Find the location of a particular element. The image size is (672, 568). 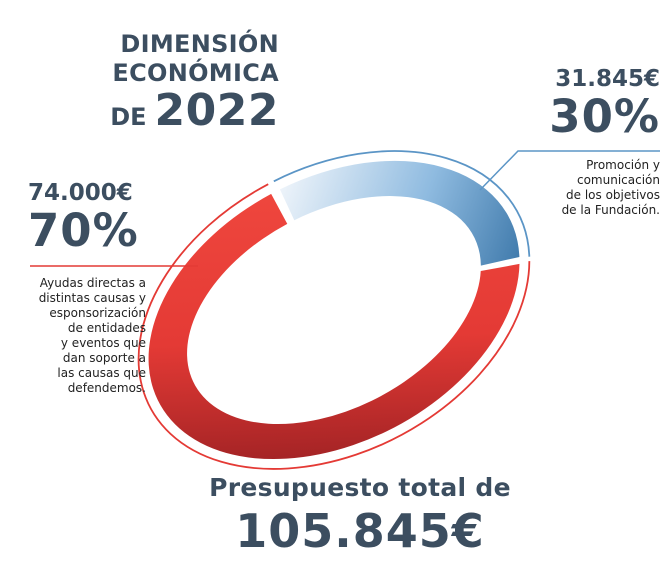

title-line-2: ECONÓMICA is located at coordinates (195, 73).